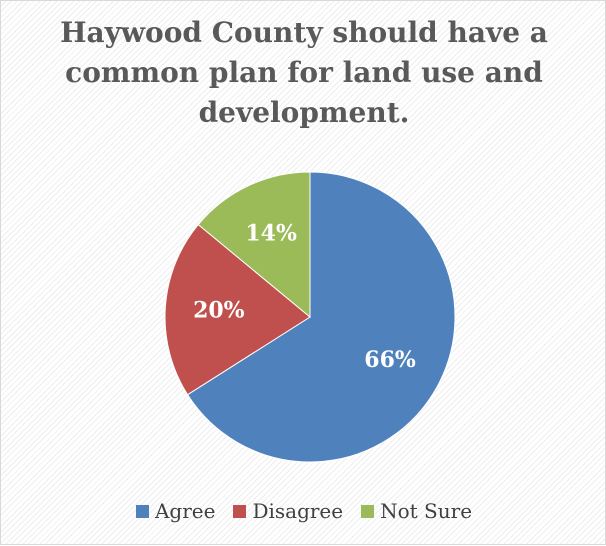 This screenshot has height=546, width=606. Describe the element at coordinates (219, 310) in the screenshot. I see `data-label-disagree: 20%` at that location.